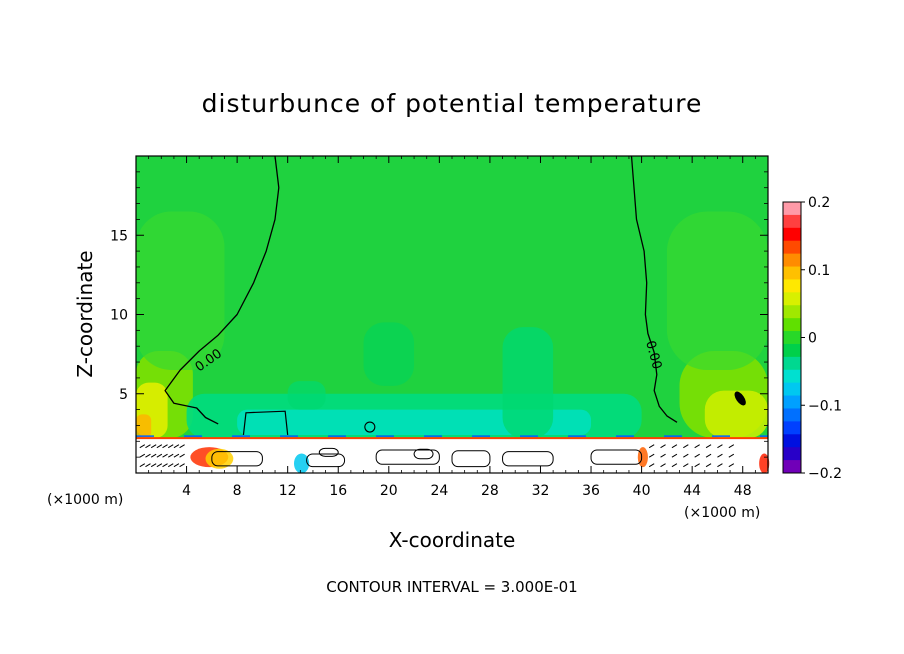  I want to click on x-tick-label: 8, so click(237, 491).